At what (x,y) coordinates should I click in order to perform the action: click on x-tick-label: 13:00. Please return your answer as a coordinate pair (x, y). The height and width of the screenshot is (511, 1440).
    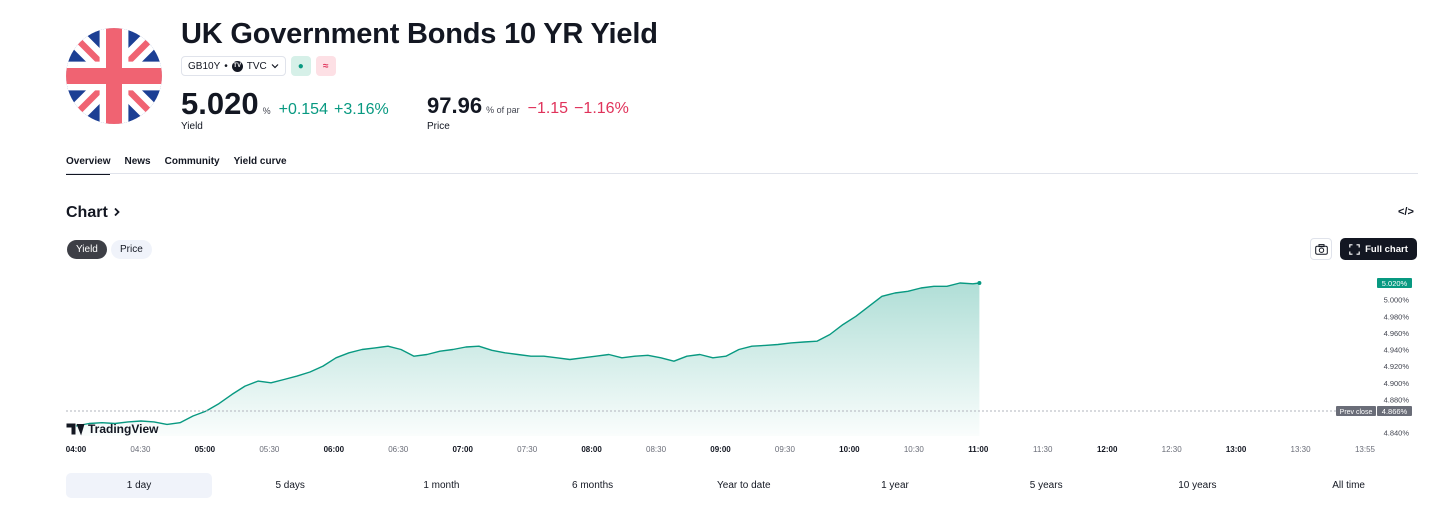
    Looking at the image, I should click on (1236, 449).